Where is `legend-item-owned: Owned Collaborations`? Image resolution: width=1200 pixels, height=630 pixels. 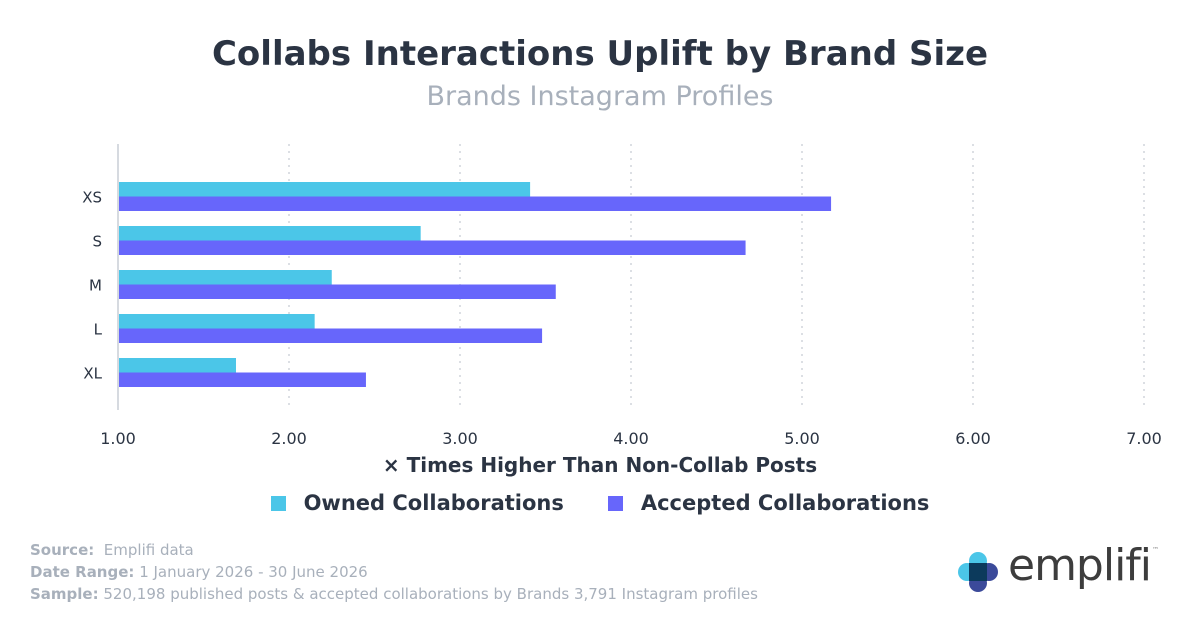 legend-item-owned: Owned Collaborations is located at coordinates (417, 503).